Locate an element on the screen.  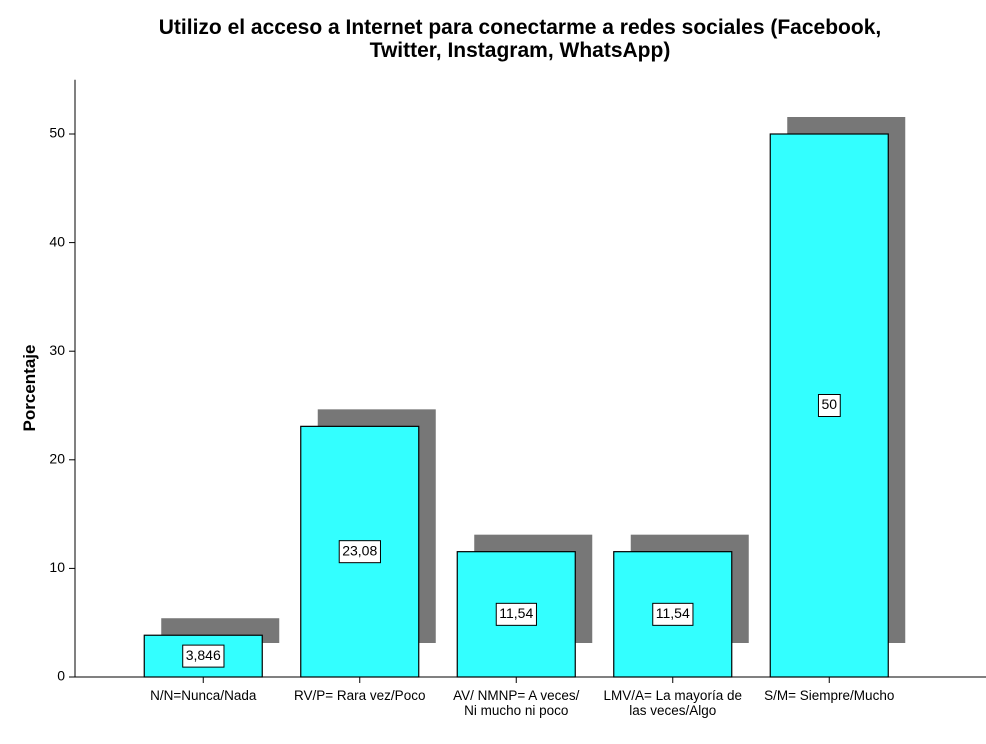
y-tick-label: 50 is located at coordinates (57, 133).